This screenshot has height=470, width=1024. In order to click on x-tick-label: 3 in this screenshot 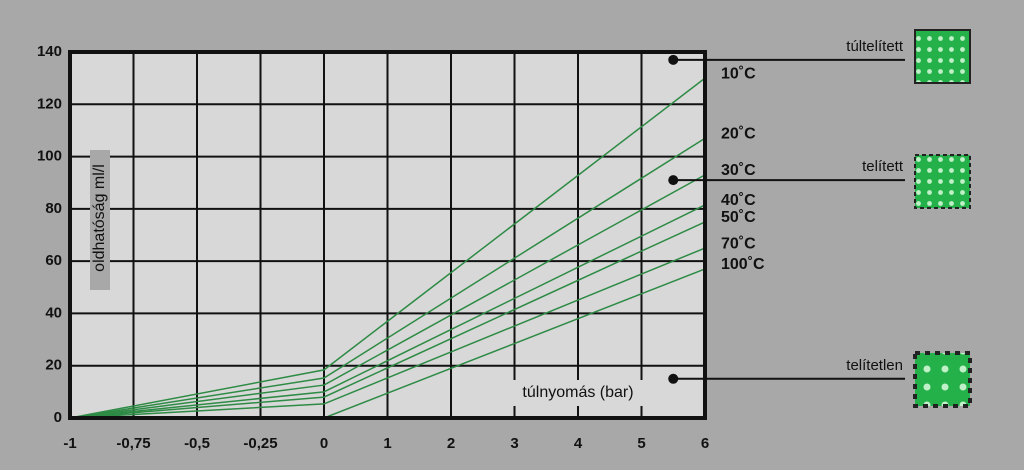, I will do `click(514, 443)`.